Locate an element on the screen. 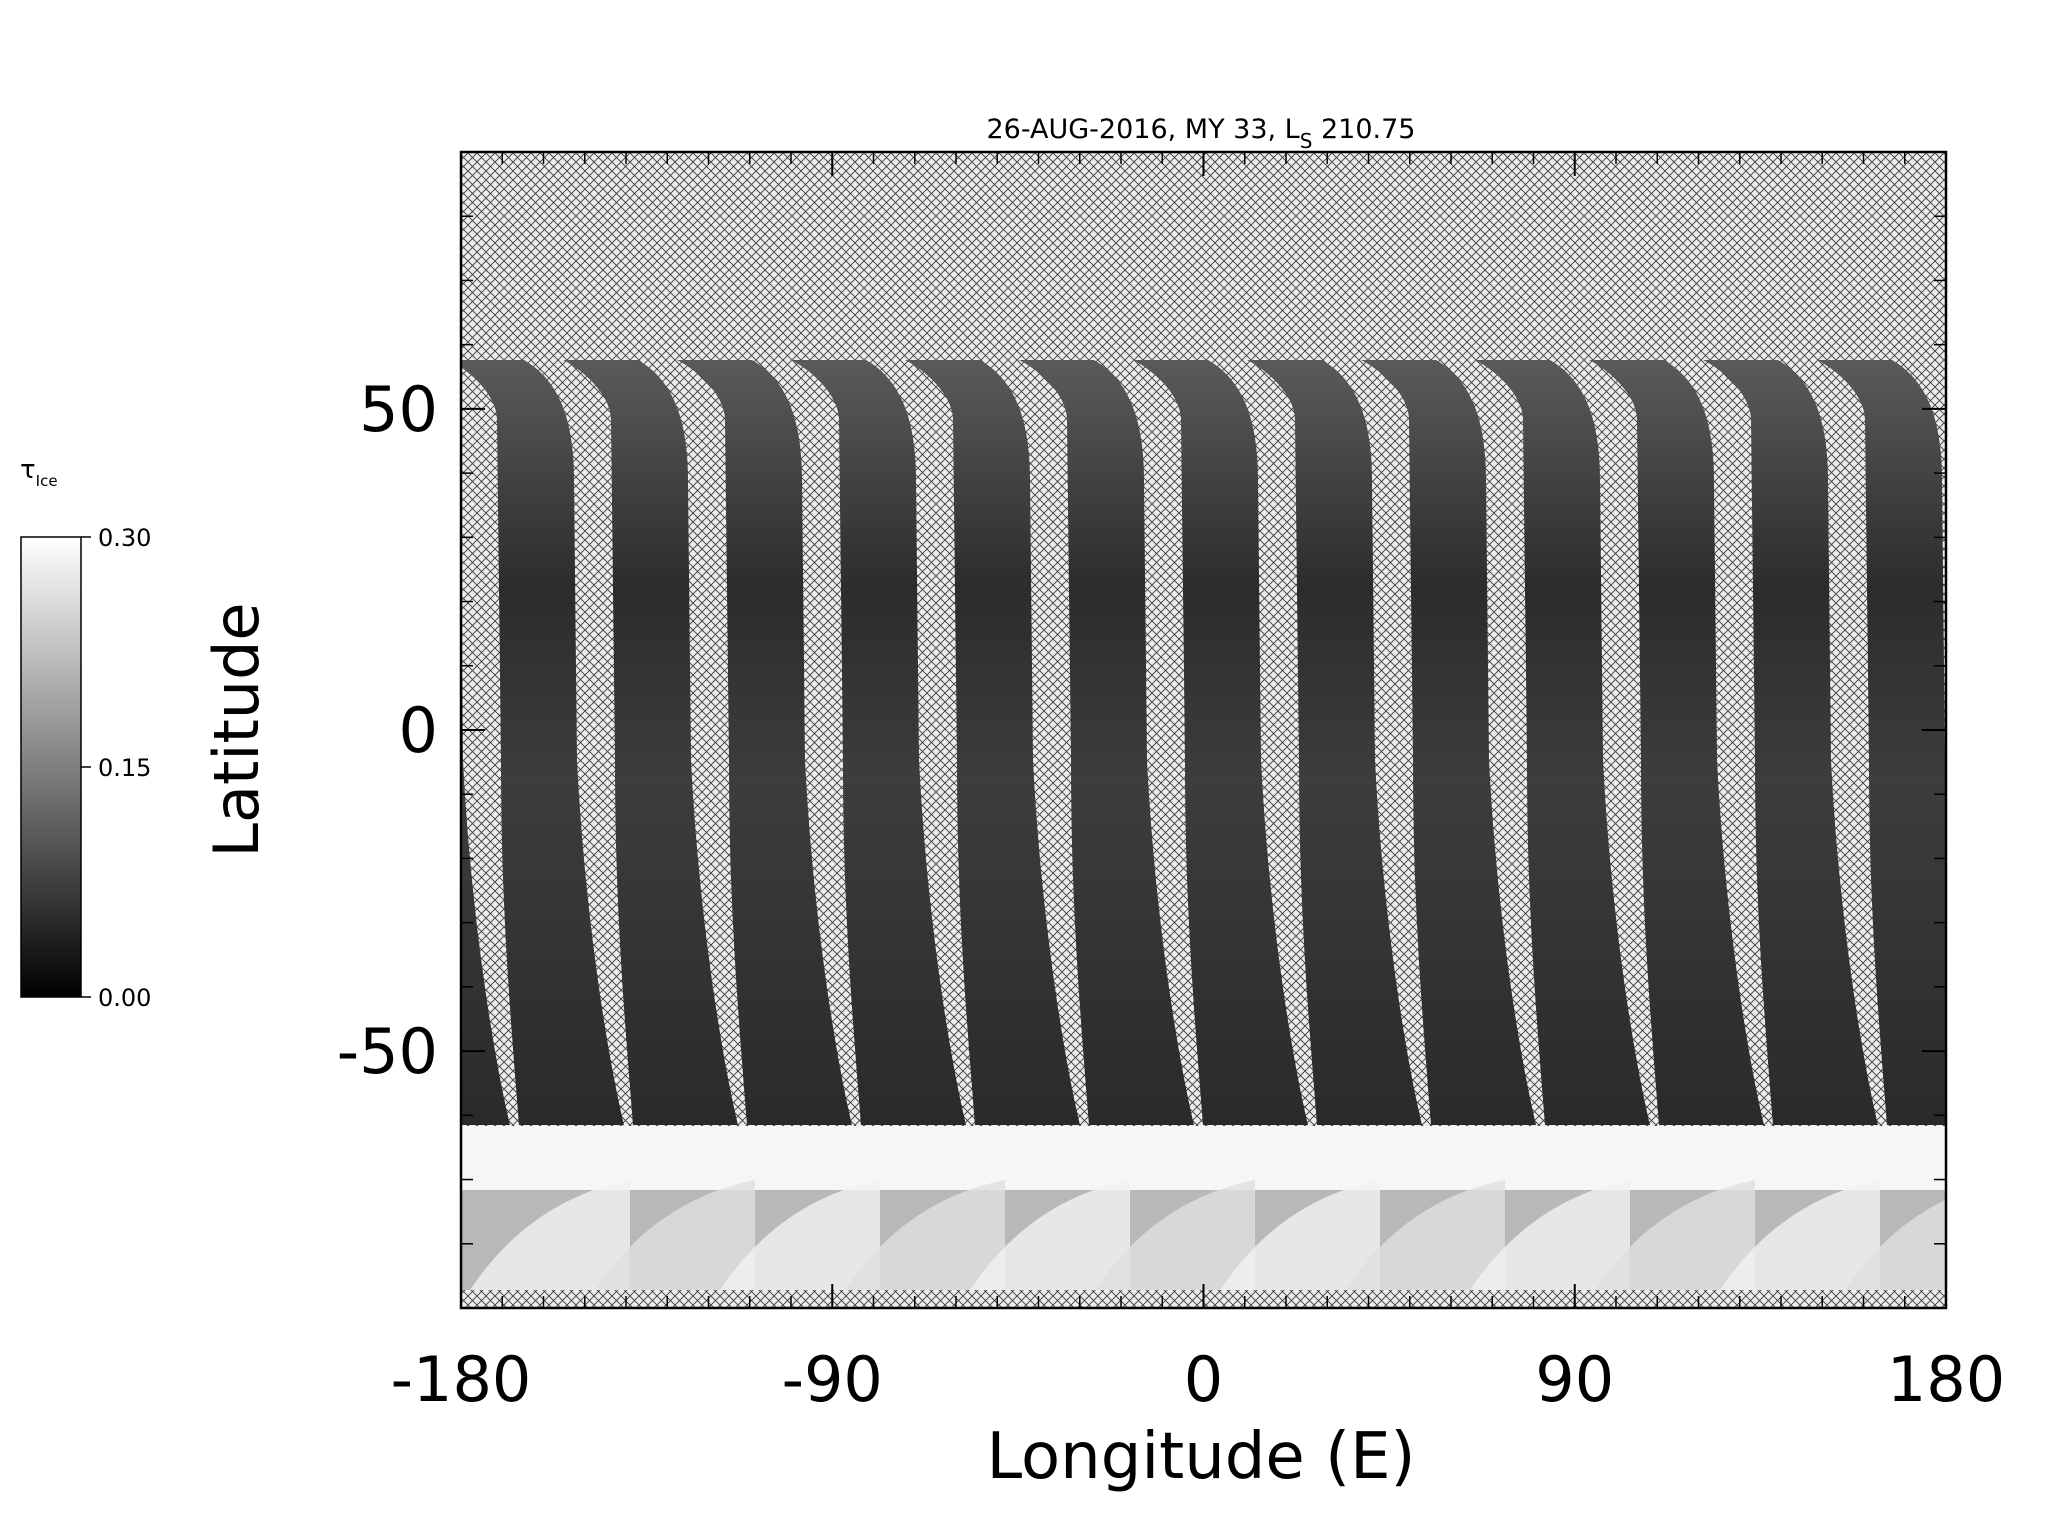  y-tick-label: 0 is located at coordinates (418, 730).